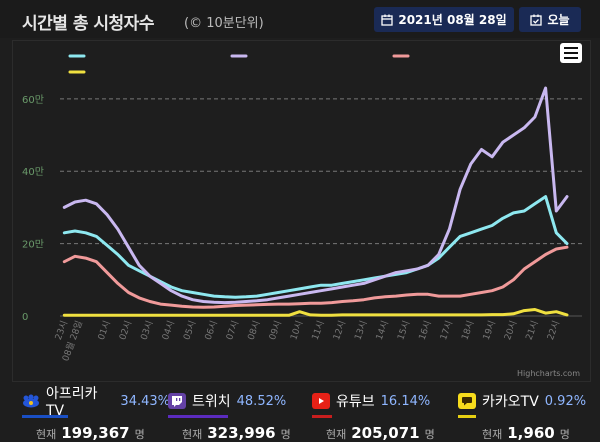 The image size is (600, 442). I want to click on x-tick-label: 16시, so click(425, 330).